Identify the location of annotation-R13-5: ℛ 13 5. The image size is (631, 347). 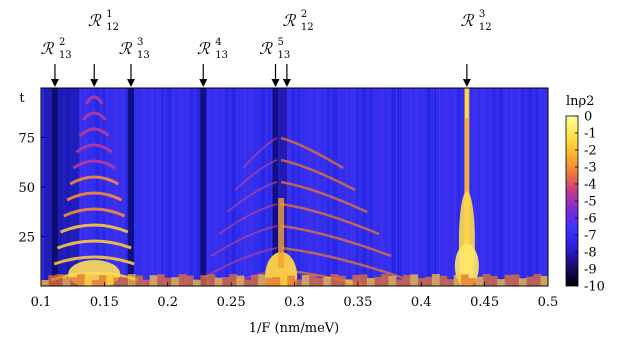
(274, 62).